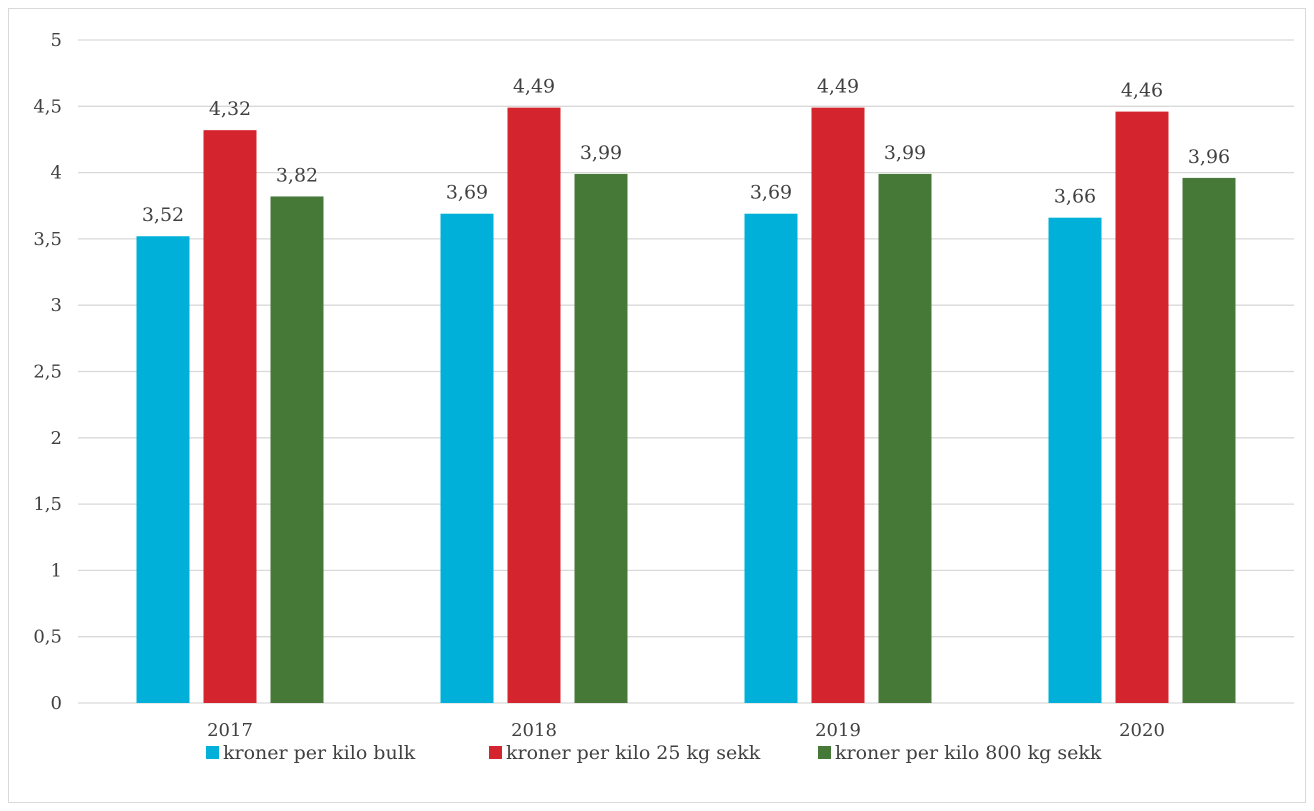 This screenshot has width=1314, height=811. Describe the element at coordinates (230, 109) in the screenshot. I see `data-label: 4,32` at that location.